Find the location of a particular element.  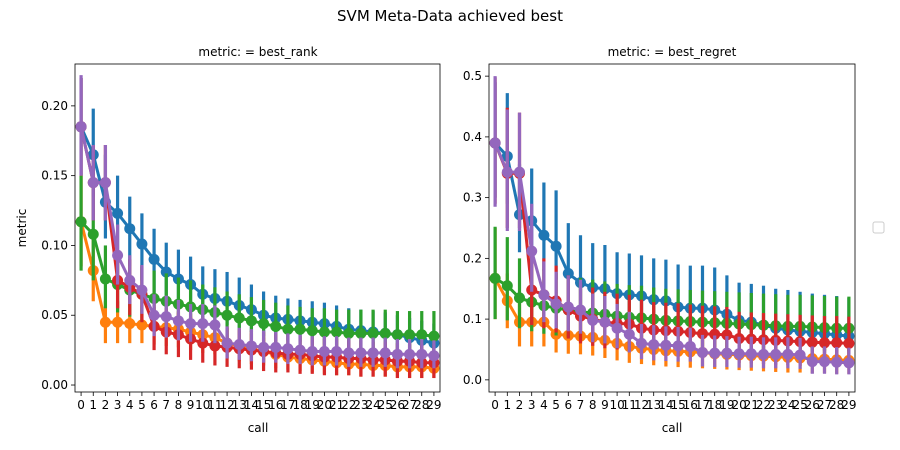

x-tick-label: 8 is located at coordinates (179, 405).